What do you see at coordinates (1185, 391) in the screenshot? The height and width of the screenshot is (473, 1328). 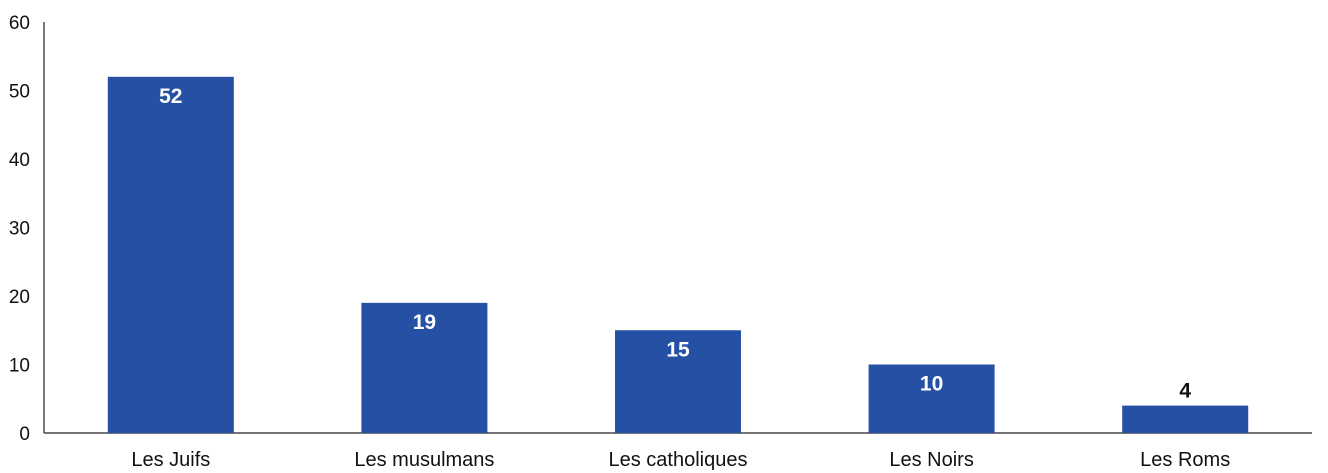 I see `data-label: 4` at bounding box center [1185, 391].